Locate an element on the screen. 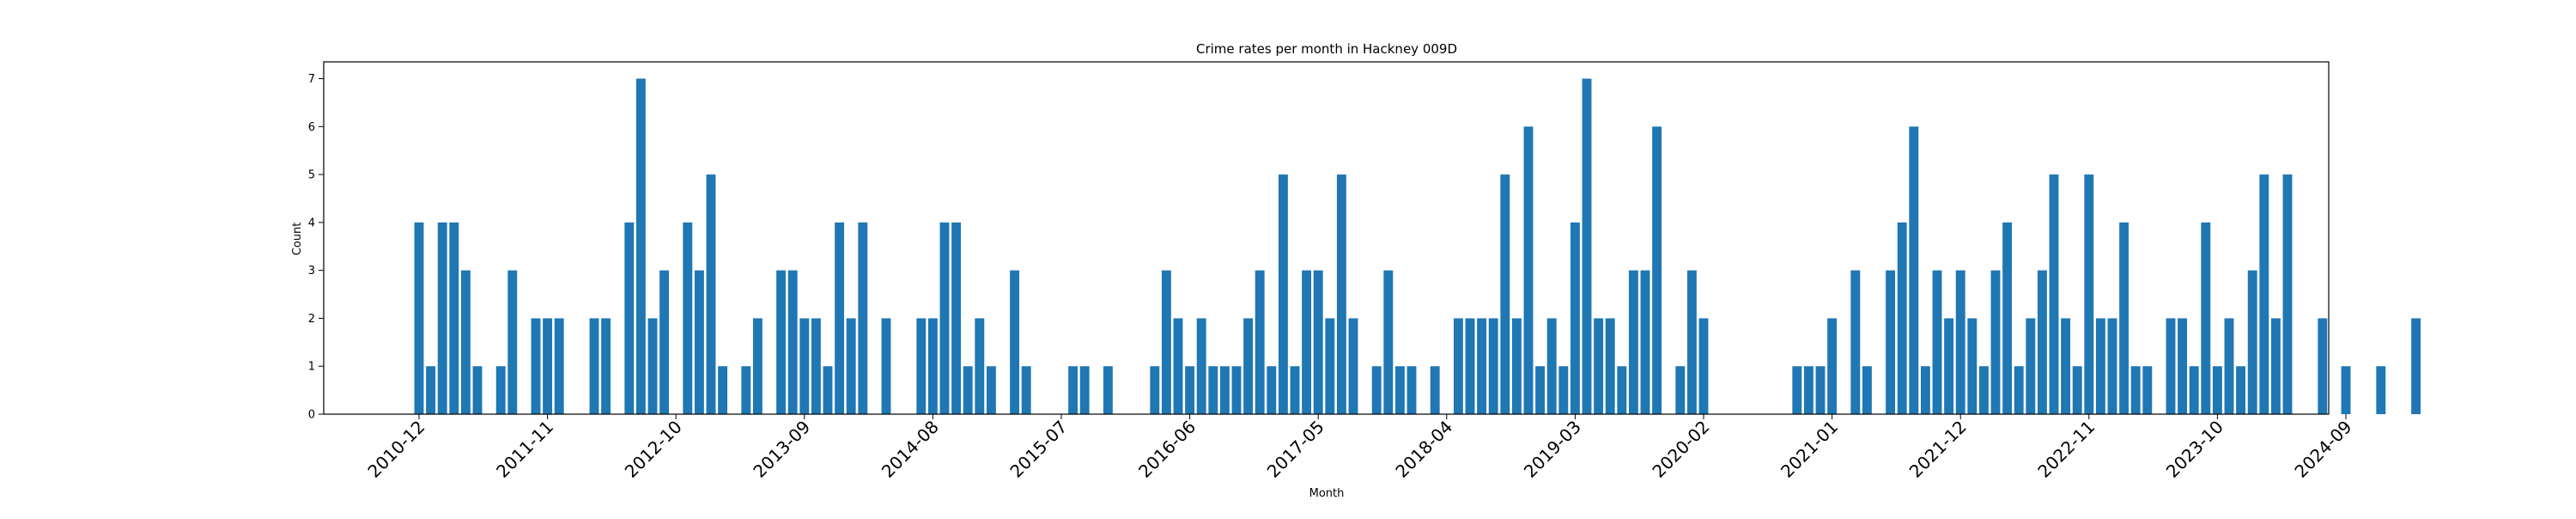  y-tick-label: 5 is located at coordinates (312, 175).